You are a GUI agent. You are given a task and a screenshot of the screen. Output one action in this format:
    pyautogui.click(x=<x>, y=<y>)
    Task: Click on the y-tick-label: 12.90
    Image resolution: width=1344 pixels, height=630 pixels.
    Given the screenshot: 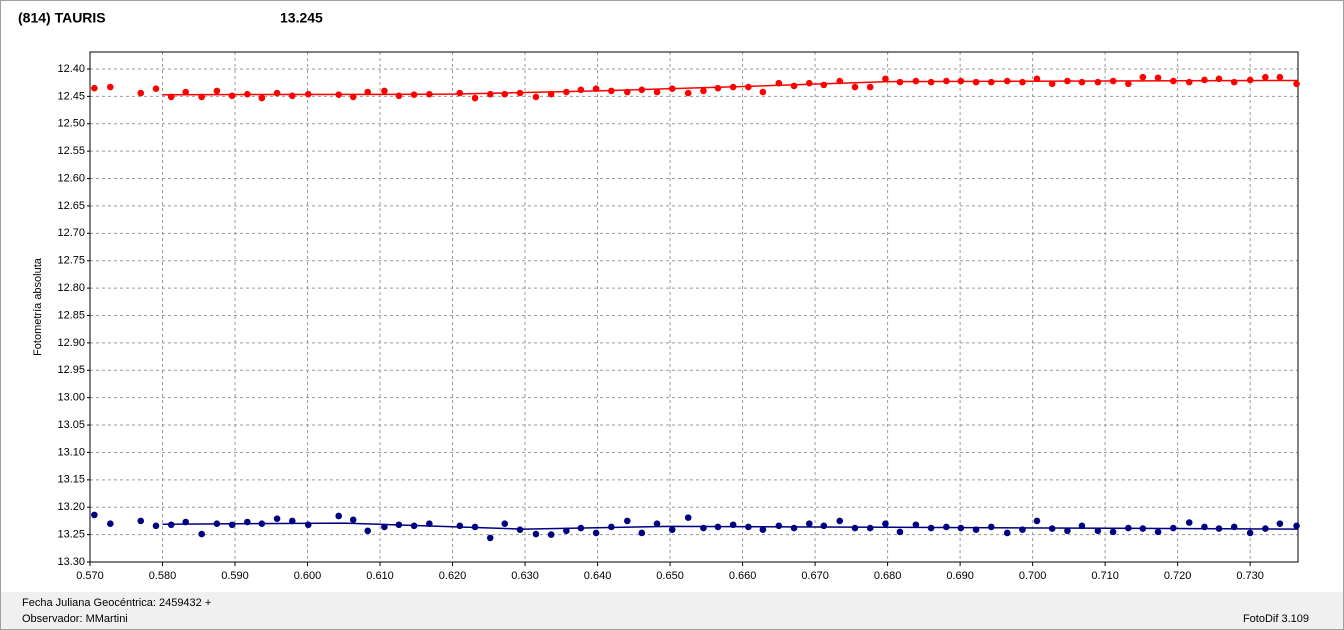 What is the action you would take?
    pyautogui.click(x=71, y=343)
    